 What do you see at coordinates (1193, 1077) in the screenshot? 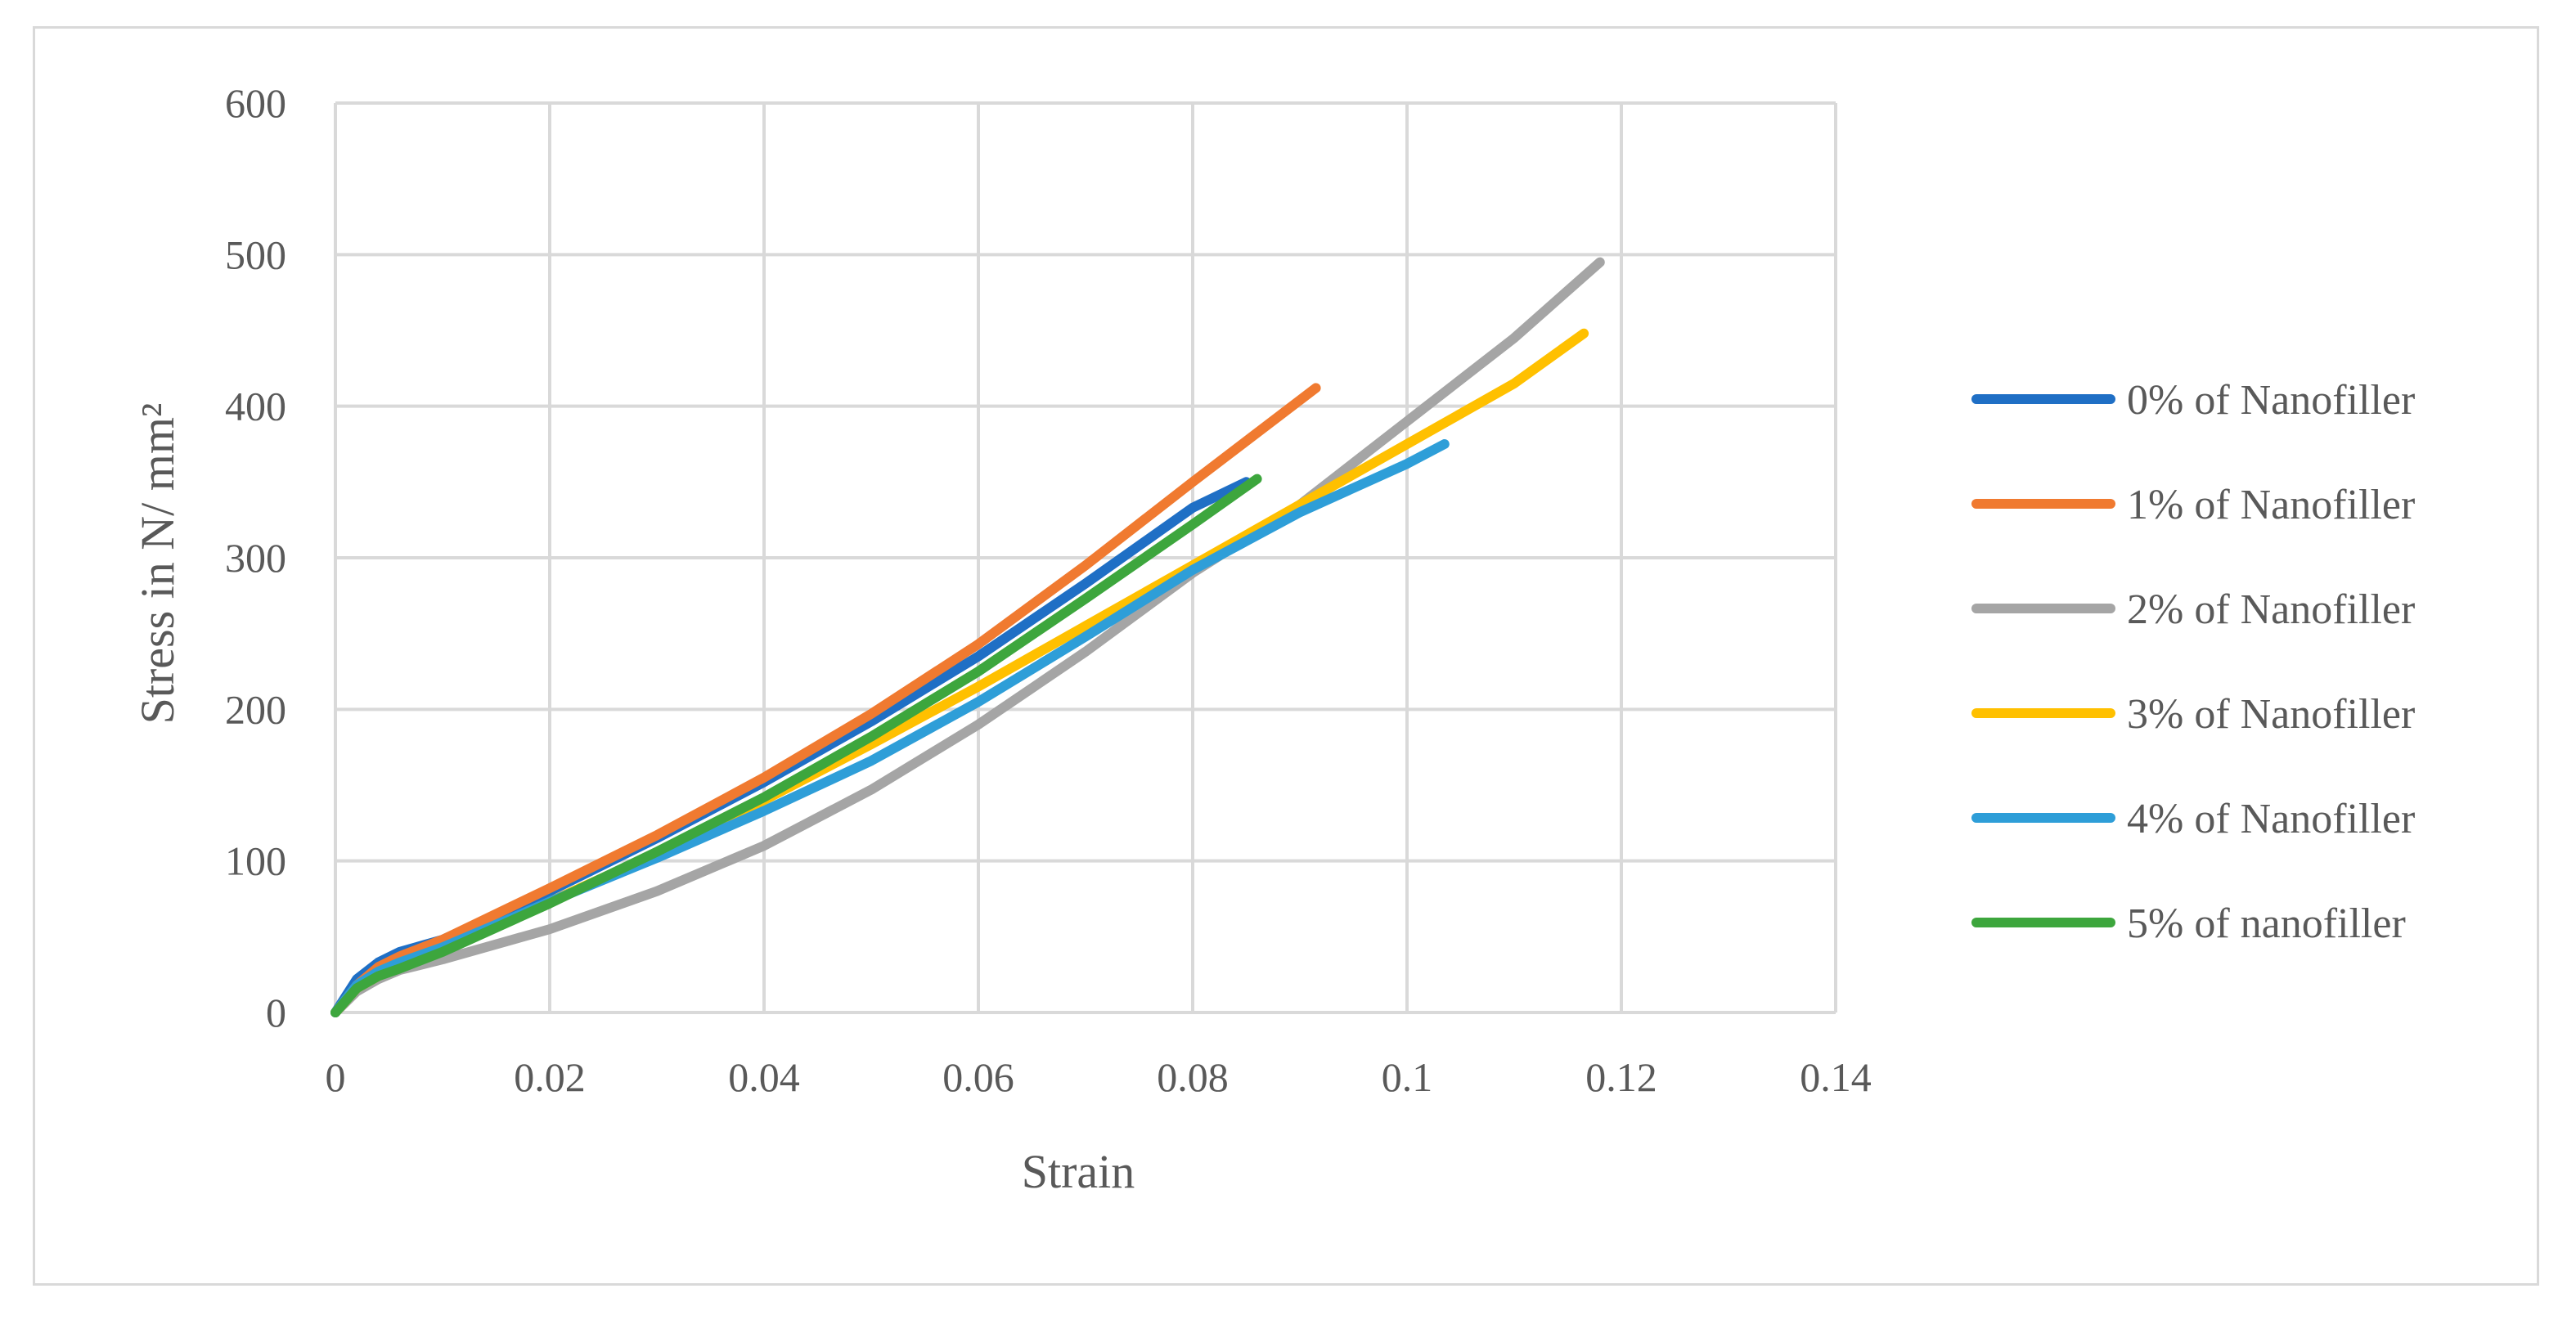
I see `x-tick-label: 0.08` at bounding box center [1193, 1077].